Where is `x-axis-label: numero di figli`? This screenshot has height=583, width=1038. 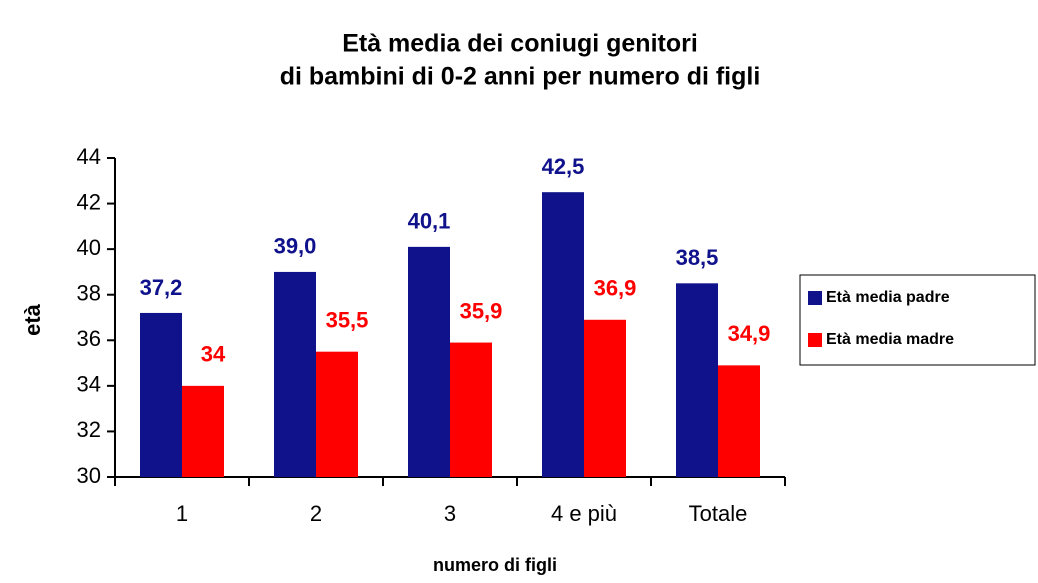 x-axis-label: numero di figli is located at coordinates (495, 565).